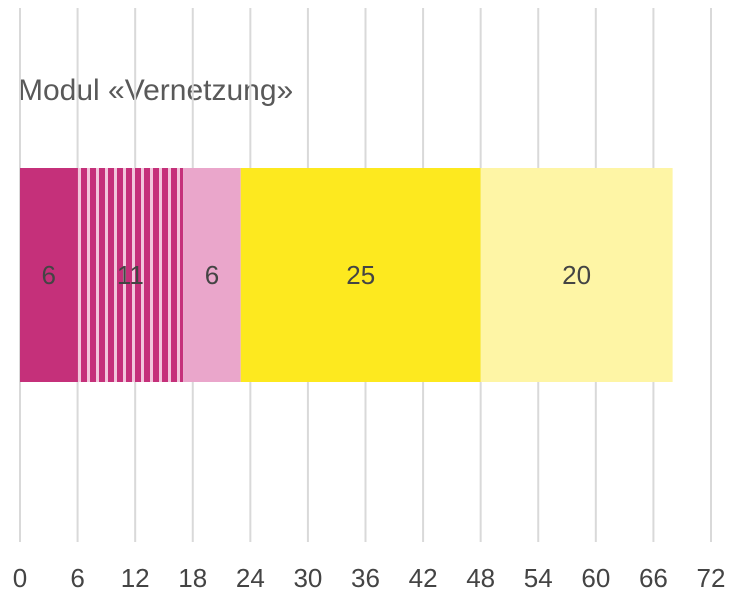 Image resolution: width=733 pixels, height=594 pixels. What do you see at coordinates (250, 578) in the screenshot?
I see `x-tick-label: 24` at bounding box center [250, 578].